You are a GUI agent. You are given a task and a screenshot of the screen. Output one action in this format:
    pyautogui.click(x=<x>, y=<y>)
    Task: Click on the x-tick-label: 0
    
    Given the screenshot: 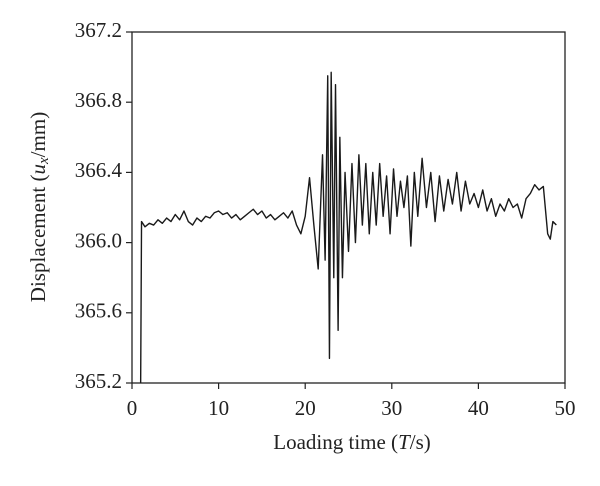 What is the action you would take?
    pyautogui.click(x=132, y=408)
    